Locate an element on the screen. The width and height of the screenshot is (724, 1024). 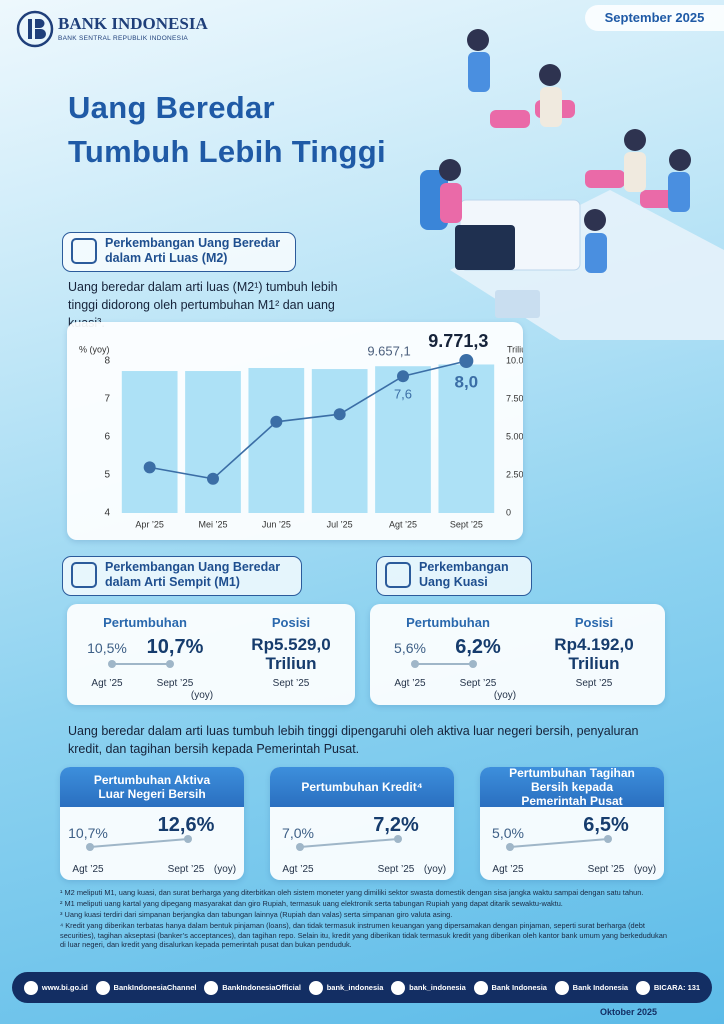
current-growth: 6,5% is located at coordinates (606, 825).